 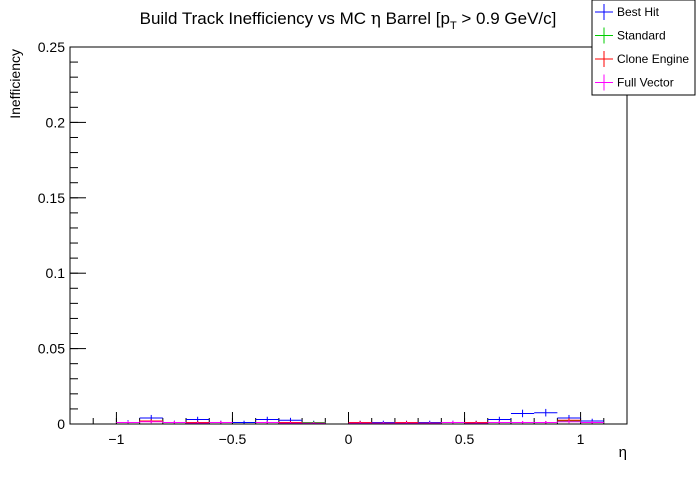 What do you see at coordinates (653, 59) in the screenshot?
I see `legend-label: Clone Engine` at bounding box center [653, 59].